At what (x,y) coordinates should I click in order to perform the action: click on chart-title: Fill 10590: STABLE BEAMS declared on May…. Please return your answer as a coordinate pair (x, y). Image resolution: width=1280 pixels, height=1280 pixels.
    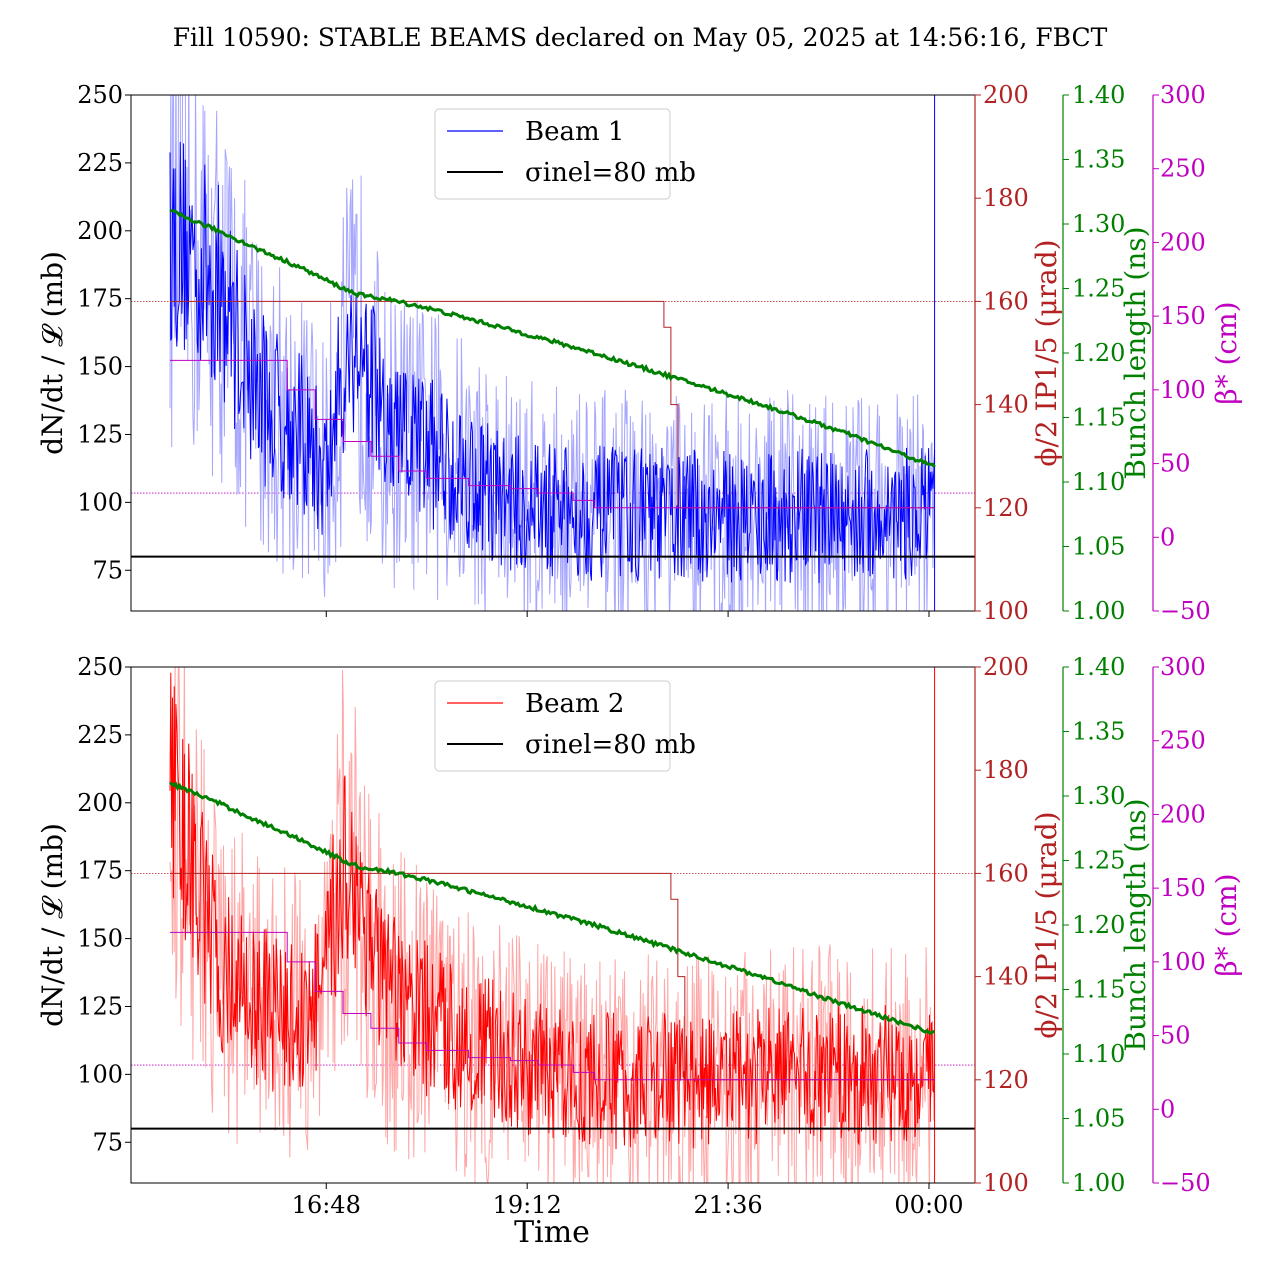
    Looking at the image, I should click on (640, 37).